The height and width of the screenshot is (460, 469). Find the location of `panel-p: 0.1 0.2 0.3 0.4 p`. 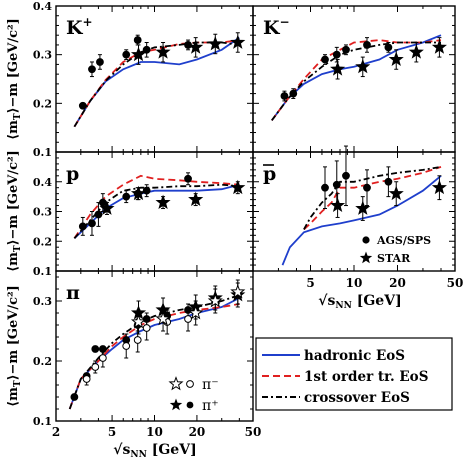

panel-p: 0.1 0.2 0.3 0.4 p is located at coordinates (143, 214).